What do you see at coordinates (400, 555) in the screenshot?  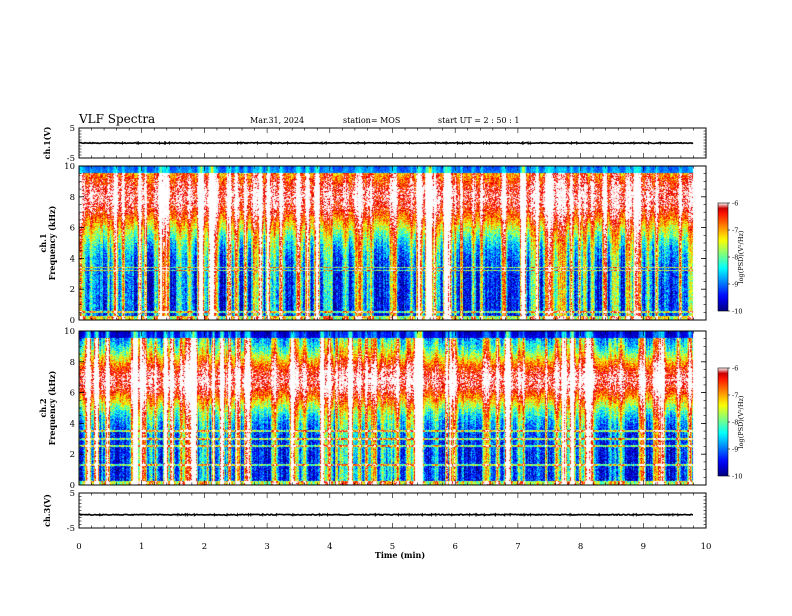 I see `x-axis-label: Time (min)` at bounding box center [400, 555].